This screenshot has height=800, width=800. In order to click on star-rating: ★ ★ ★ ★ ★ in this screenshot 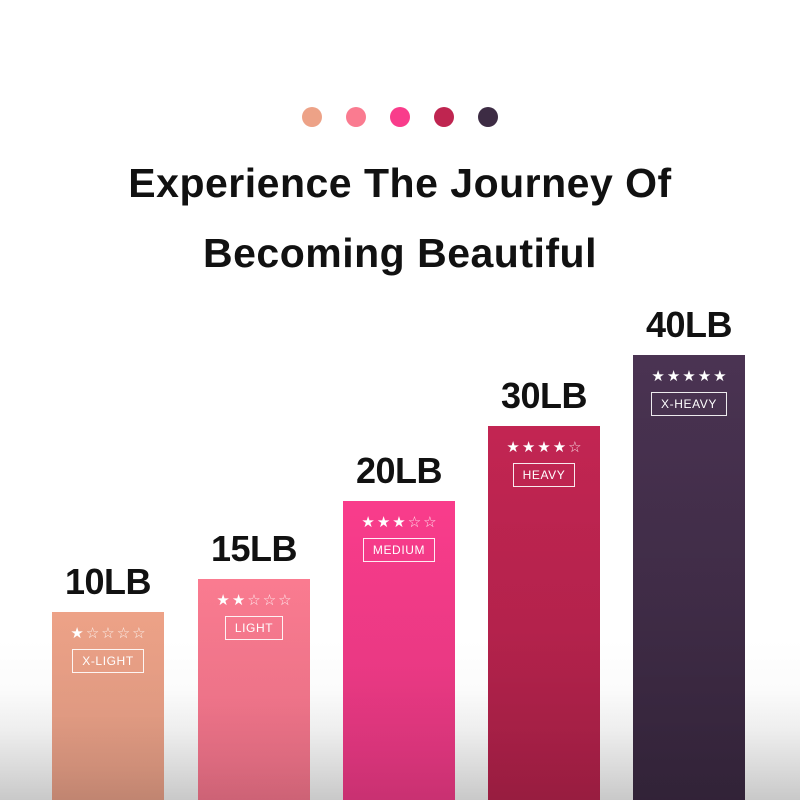, I will do `click(688, 377)`.